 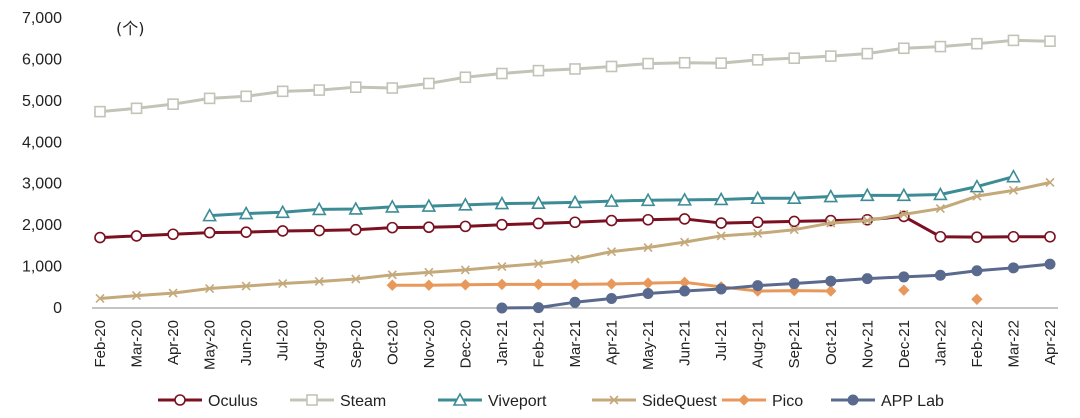 I want to click on x-tick-label: Dec-21, so click(x=904, y=344).